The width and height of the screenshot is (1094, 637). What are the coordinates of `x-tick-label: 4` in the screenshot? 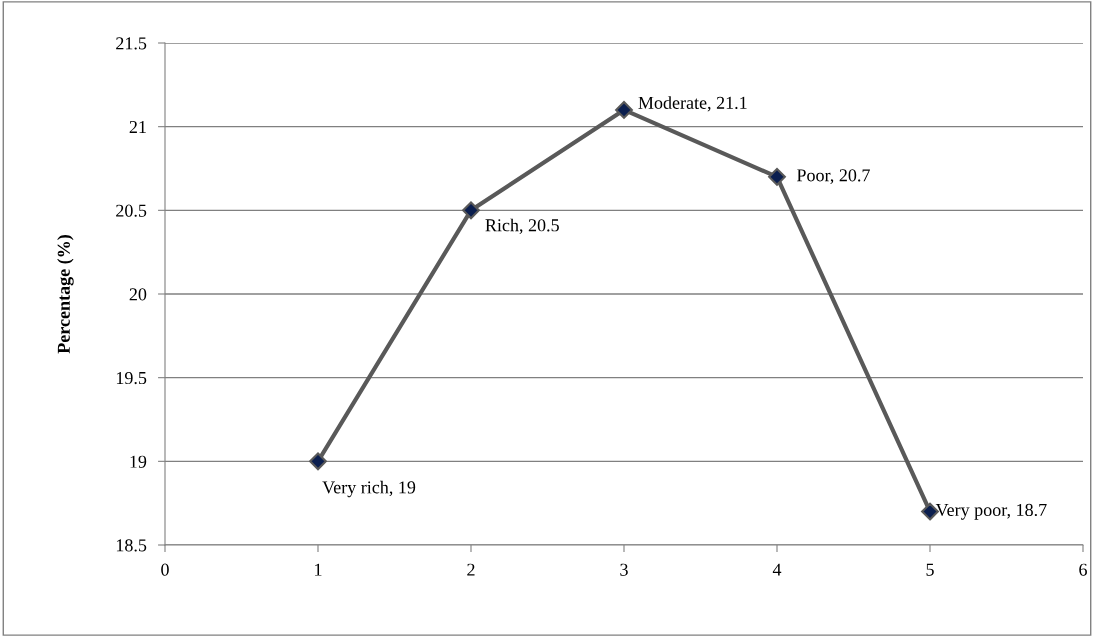 It's located at (777, 569).